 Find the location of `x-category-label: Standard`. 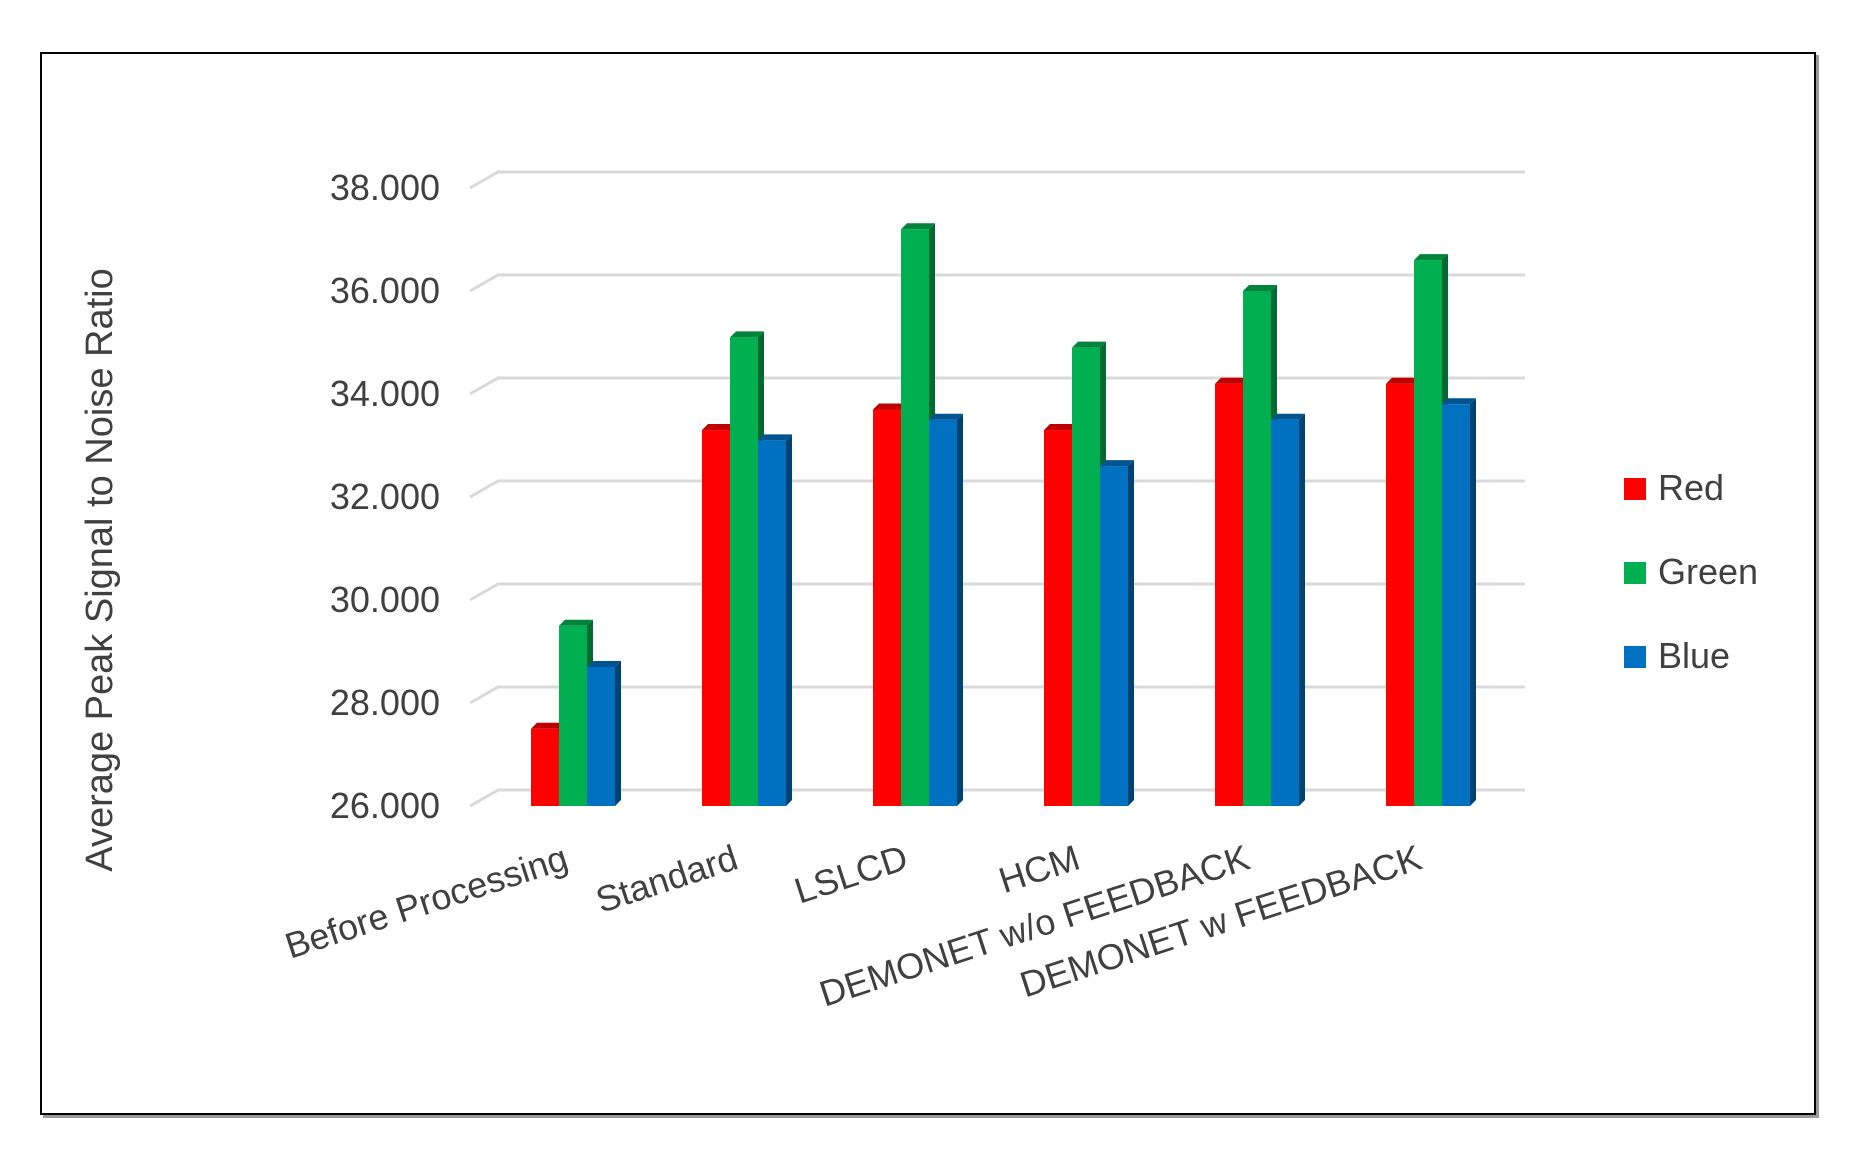

x-category-label: Standard is located at coordinates (667, 879).